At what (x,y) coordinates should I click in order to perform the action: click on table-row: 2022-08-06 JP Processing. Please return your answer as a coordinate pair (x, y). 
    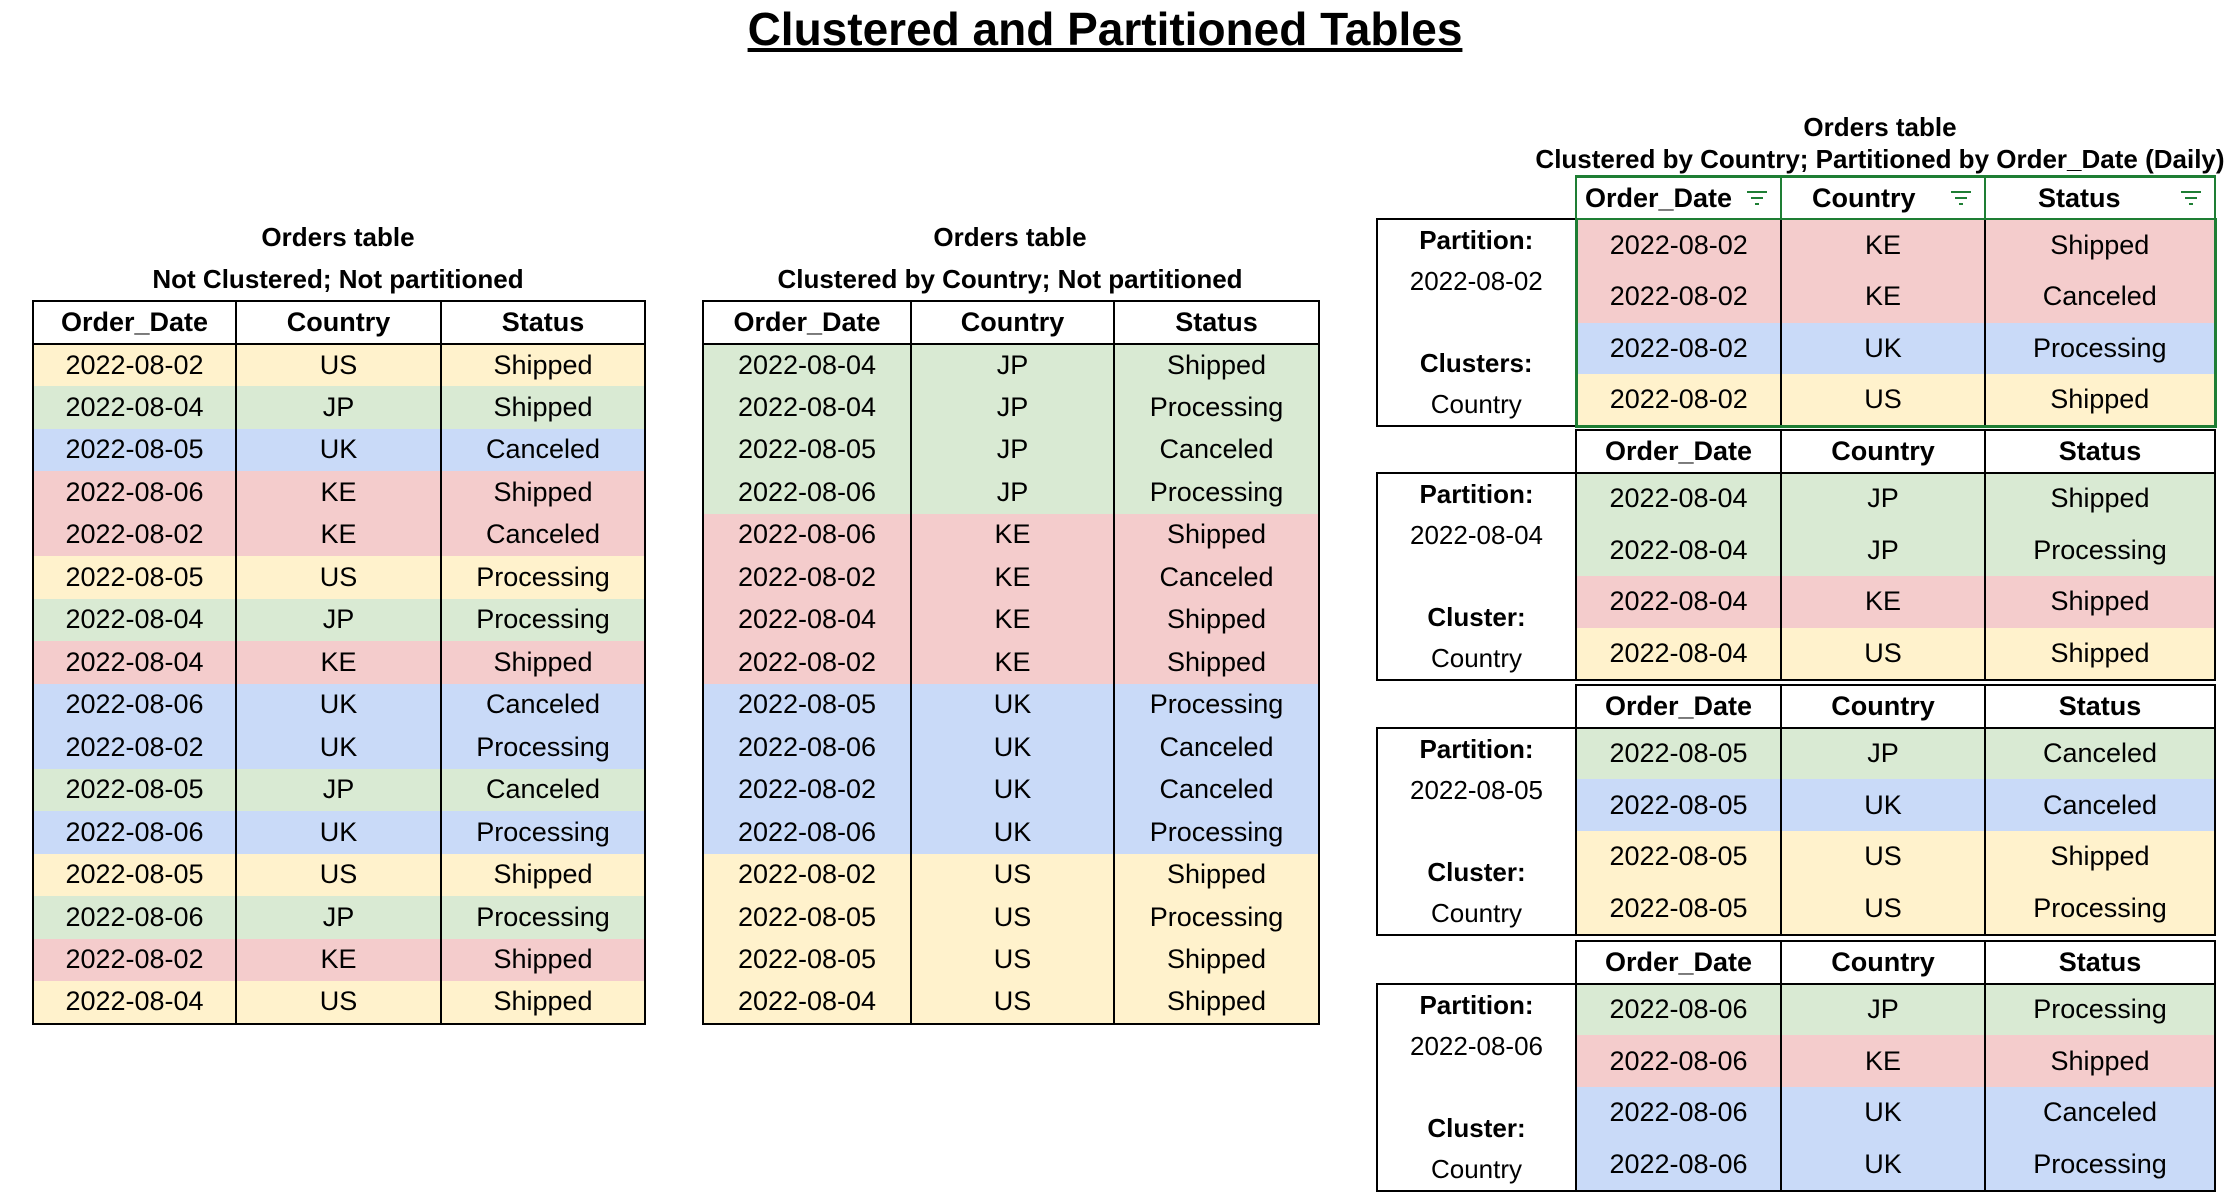
    Looking at the image, I should click on (1011, 492).